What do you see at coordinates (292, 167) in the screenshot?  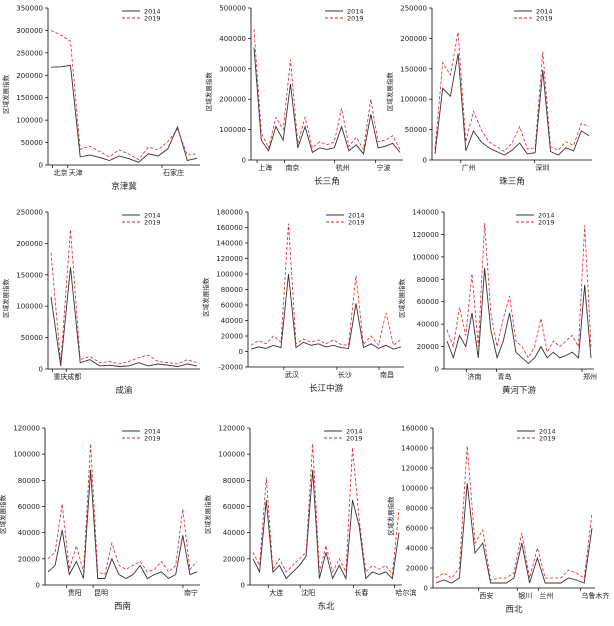 I see `x-tick-label: 南京` at bounding box center [292, 167].